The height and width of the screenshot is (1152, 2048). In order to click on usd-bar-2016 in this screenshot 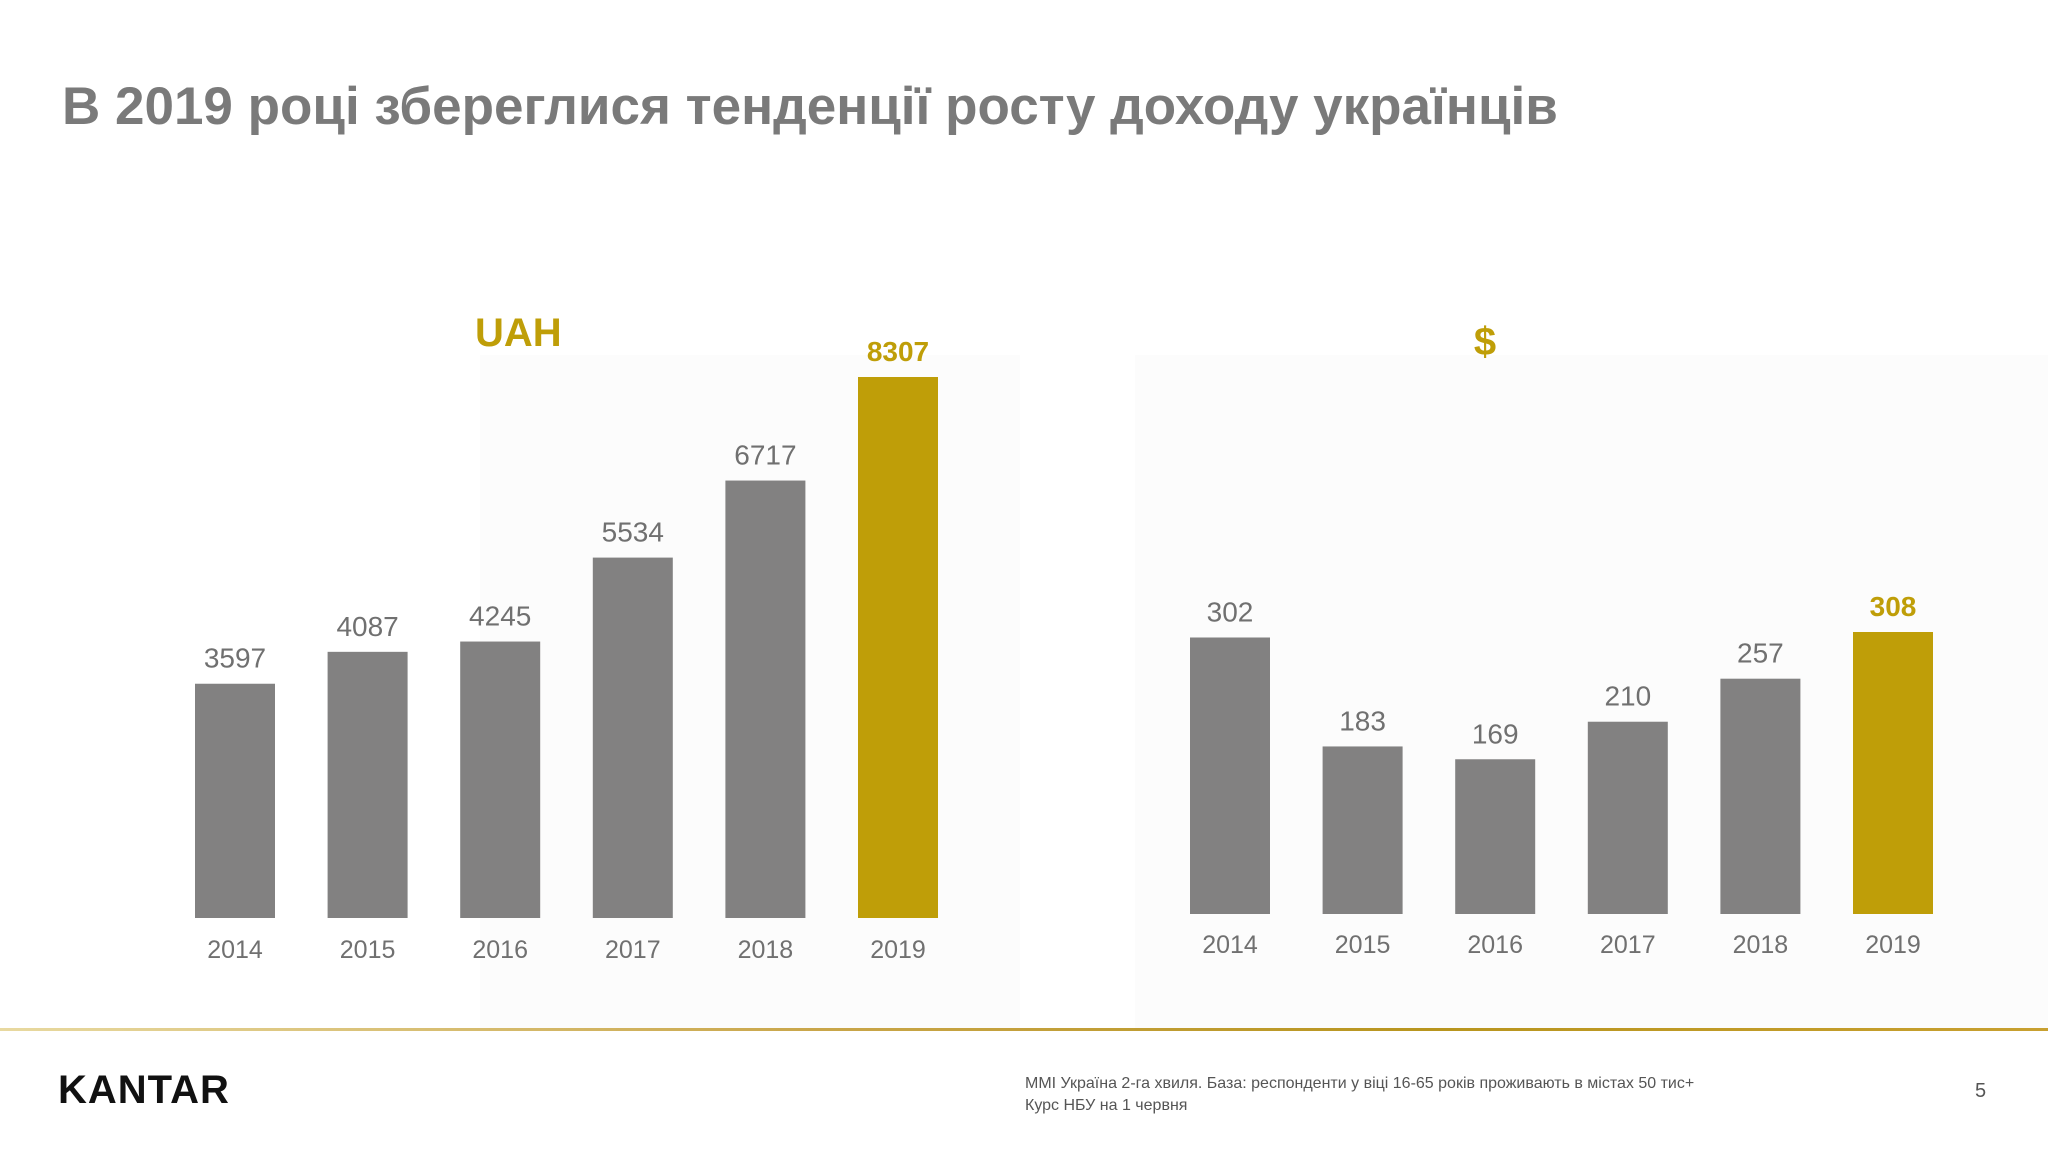, I will do `click(1495, 836)`.